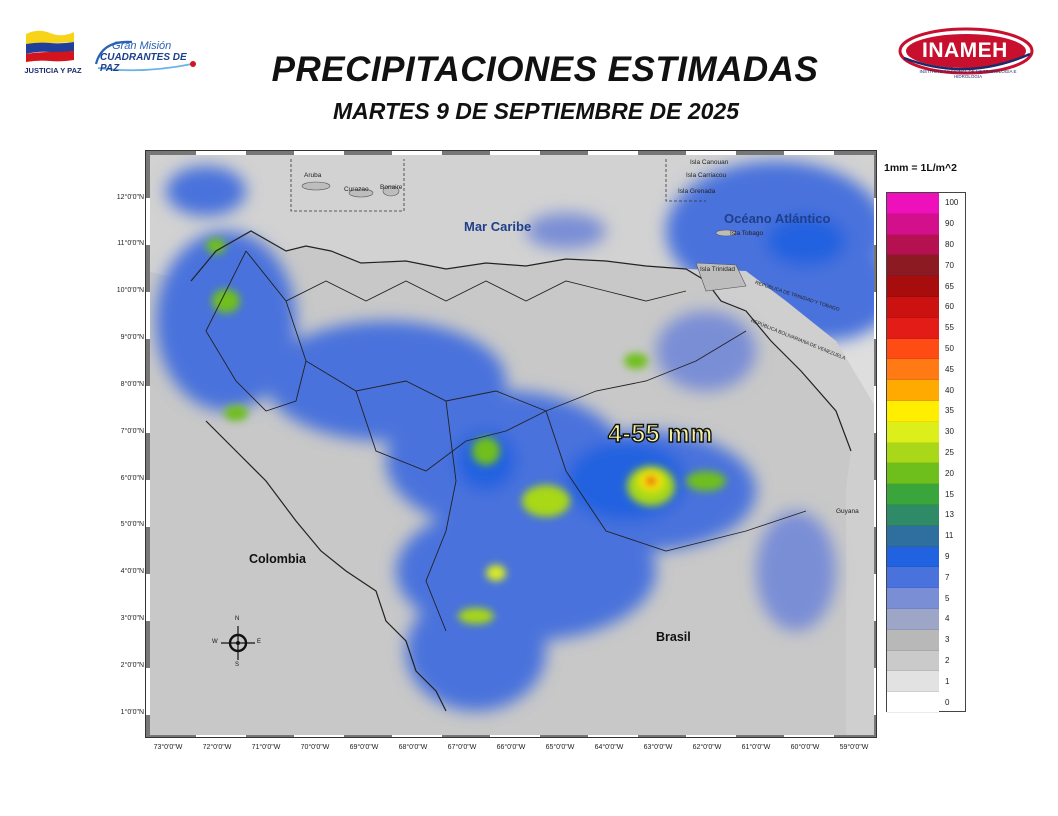  What do you see at coordinates (947, 640) in the screenshot?
I see `legend-label: 3` at bounding box center [947, 640].